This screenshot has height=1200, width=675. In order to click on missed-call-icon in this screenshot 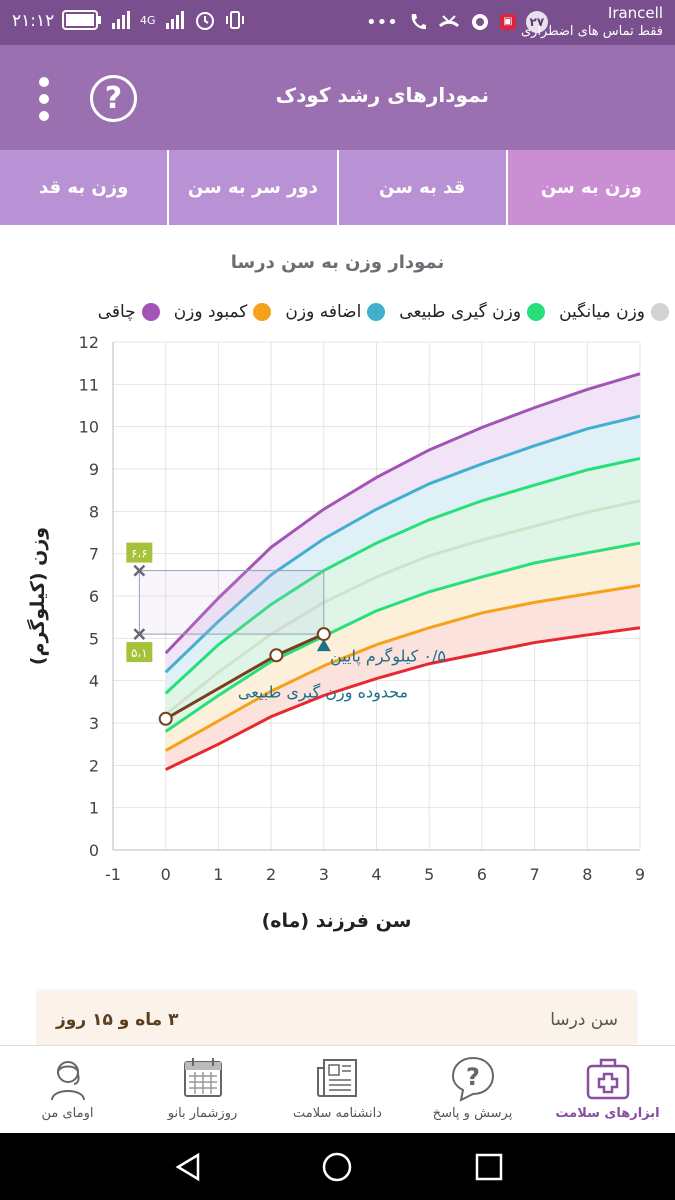, I will do `click(448, 21)`.